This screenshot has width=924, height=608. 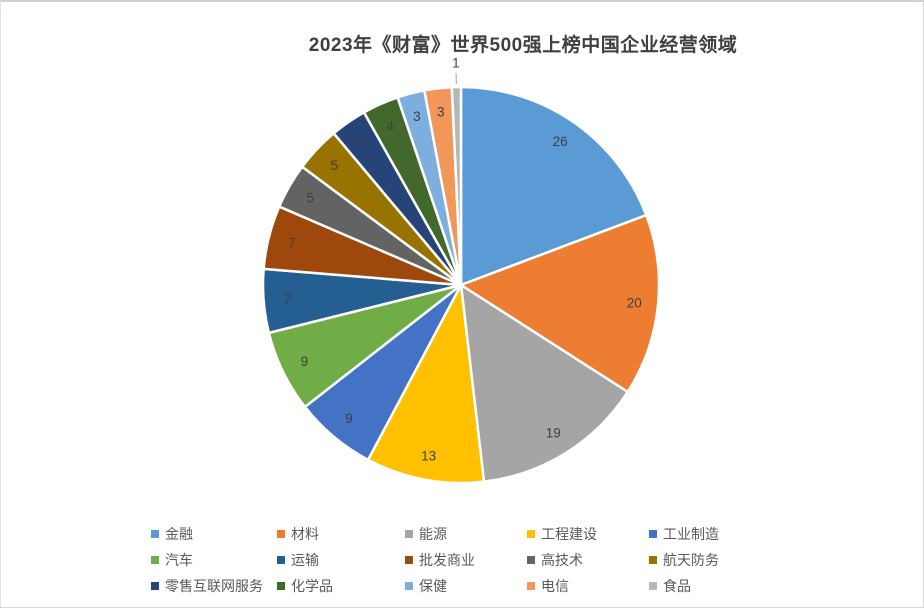 I want to click on legend-item: 保健, so click(x=466, y=586).